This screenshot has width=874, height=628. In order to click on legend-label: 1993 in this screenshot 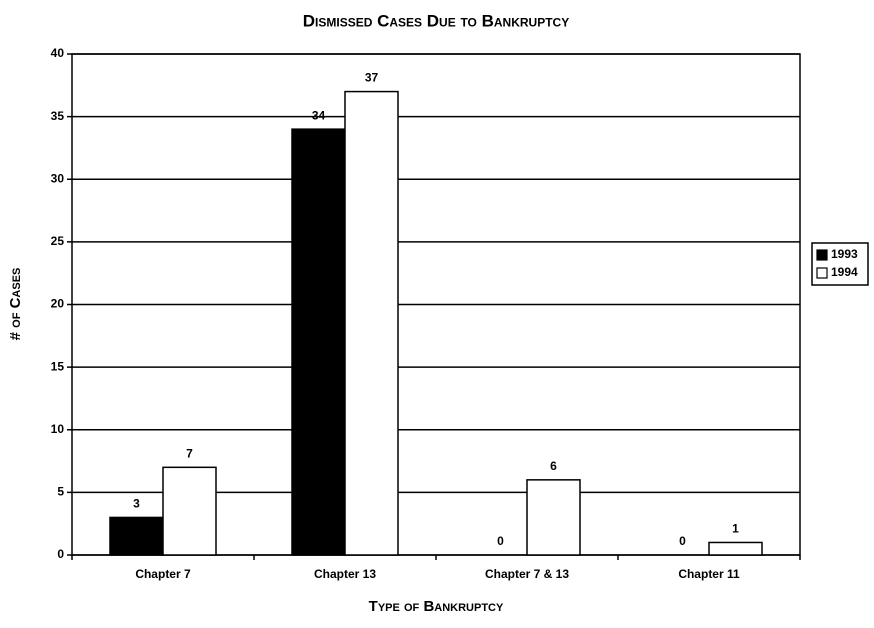, I will do `click(844, 254)`.